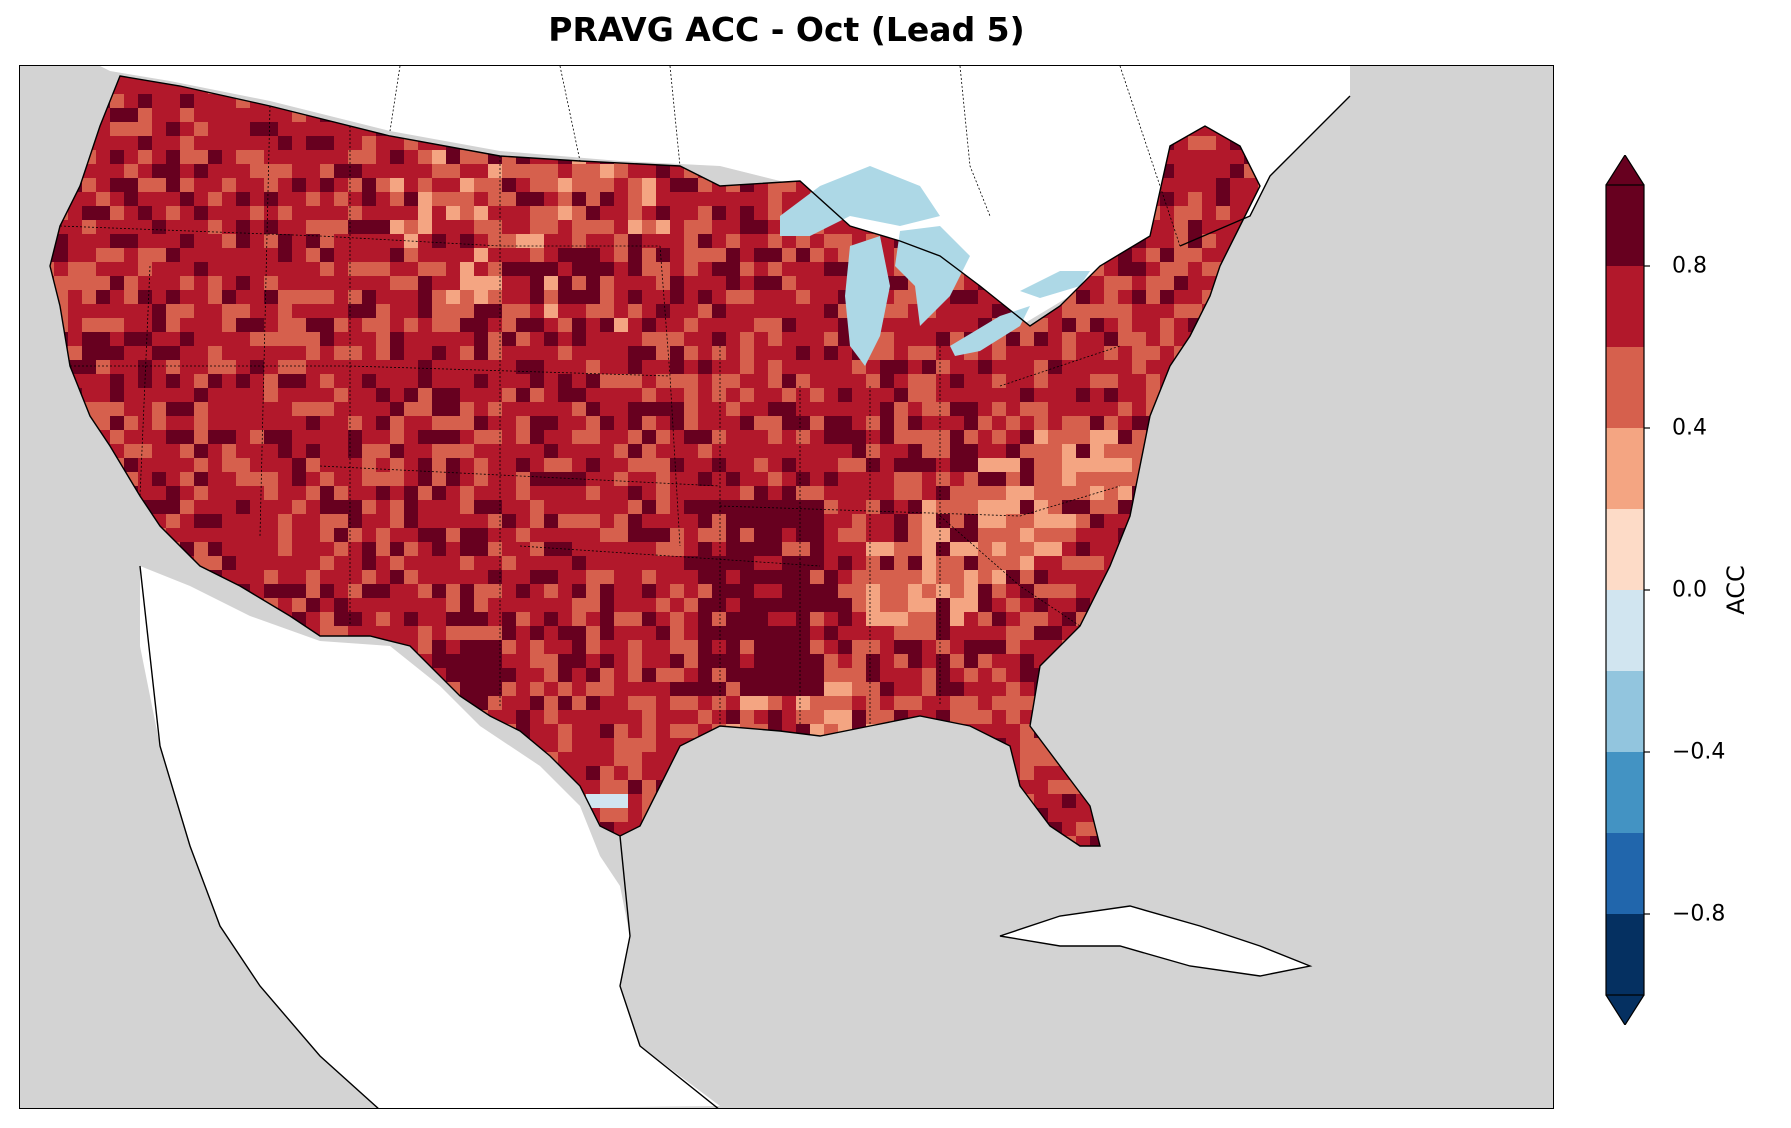 Image resolution: width=1791 pixels, height=1128 pixels. Describe the element at coordinates (1647, 590) in the screenshot. I see `colorbar-ticks` at that location.